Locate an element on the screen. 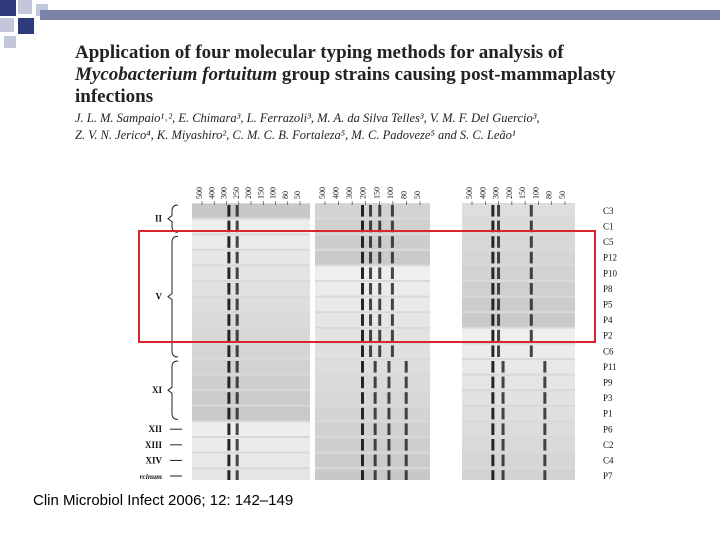  lane-label: C6 is located at coordinates (608, 351).